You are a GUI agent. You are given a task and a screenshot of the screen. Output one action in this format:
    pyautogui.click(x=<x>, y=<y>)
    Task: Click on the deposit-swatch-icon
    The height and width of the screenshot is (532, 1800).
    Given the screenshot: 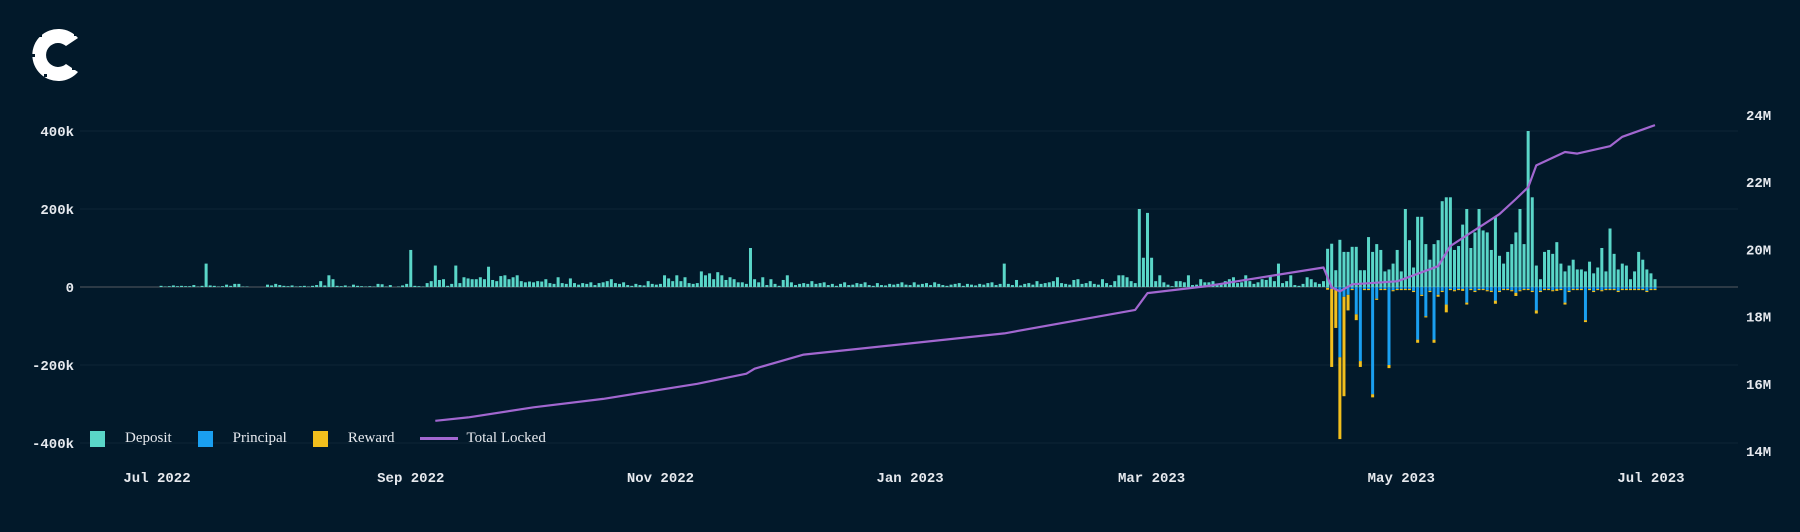 What is the action you would take?
    pyautogui.click(x=97, y=438)
    